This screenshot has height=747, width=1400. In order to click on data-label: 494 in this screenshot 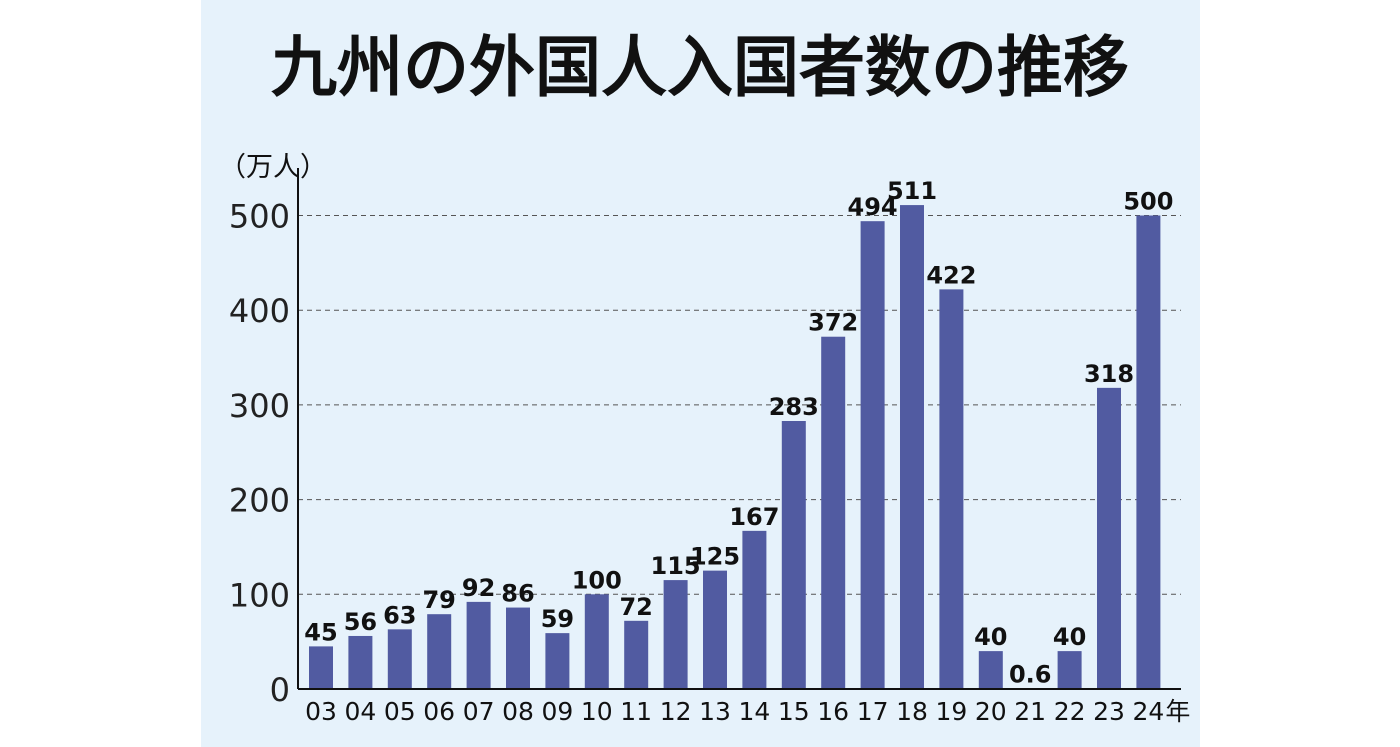, I will do `click(873, 207)`.